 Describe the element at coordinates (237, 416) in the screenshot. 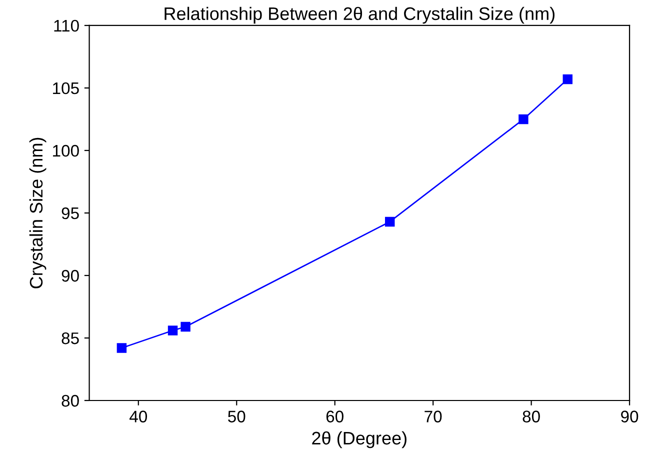

I see `x-tick-label: 50` at that location.